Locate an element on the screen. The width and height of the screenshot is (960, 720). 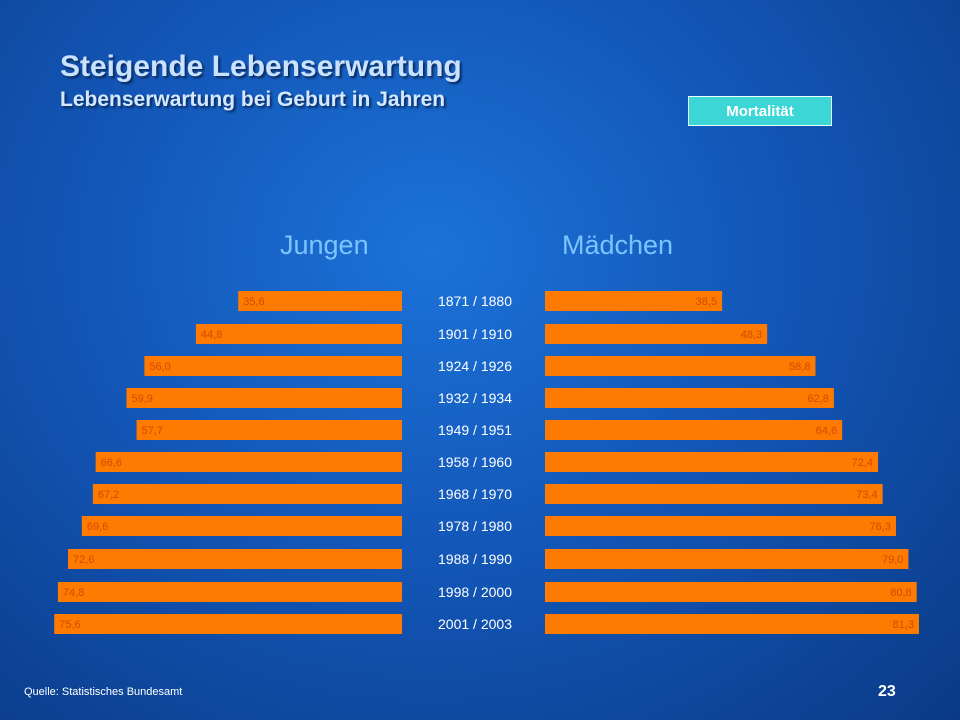
source-note: Quelle: Statistisches Bundesamt is located at coordinates (103, 692).